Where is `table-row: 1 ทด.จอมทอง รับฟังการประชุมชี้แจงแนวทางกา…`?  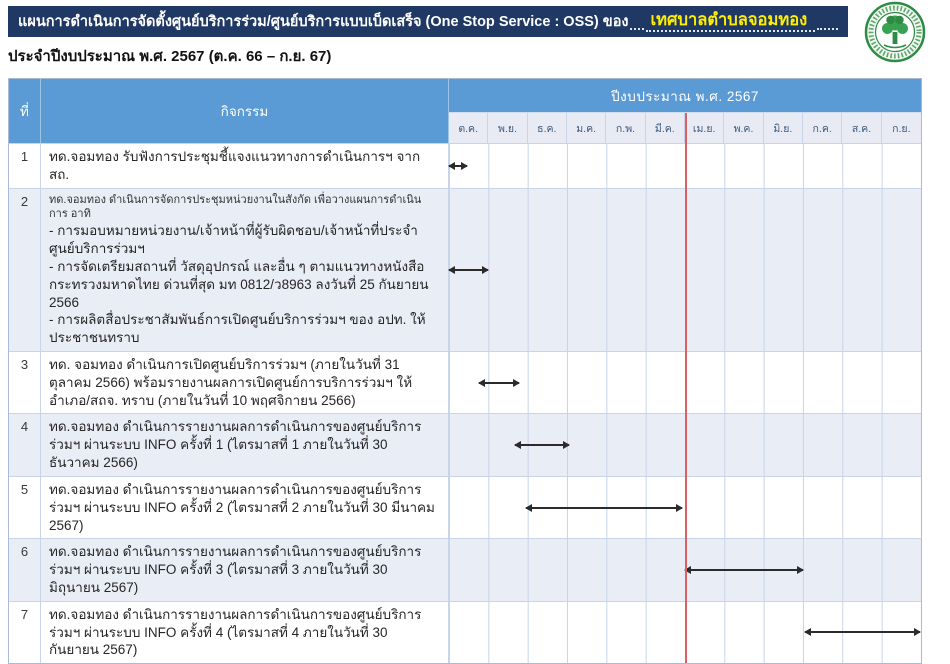
table-row: 1 ทด.จอมทอง รับฟังการประชุมชี้แจงแนวทางกา… is located at coordinates (465, 165).